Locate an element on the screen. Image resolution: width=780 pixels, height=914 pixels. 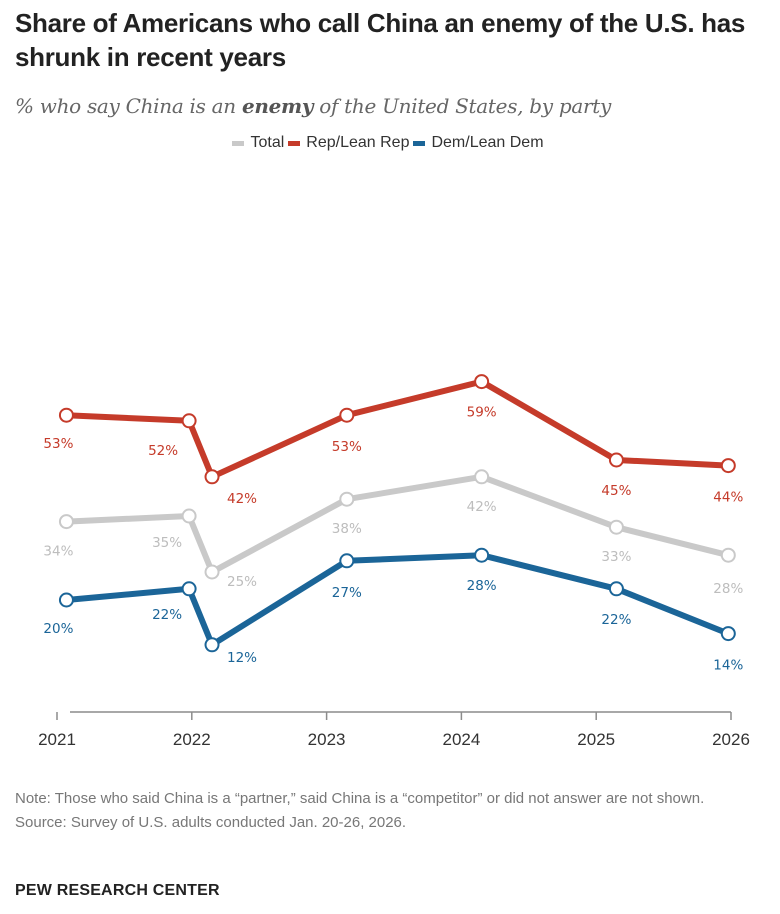
data-label-dem-lean-dem: 14% is located at coordinates (728, 666).